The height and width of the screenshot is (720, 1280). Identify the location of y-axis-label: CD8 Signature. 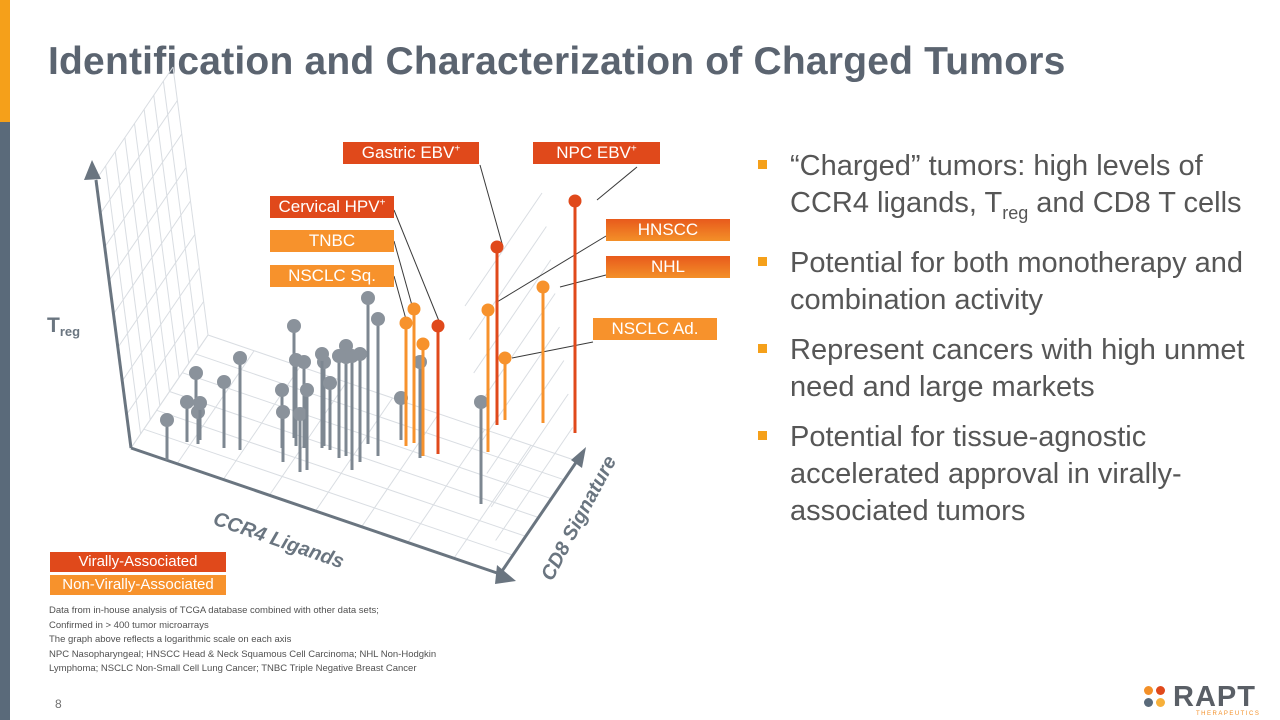
(579, 518).